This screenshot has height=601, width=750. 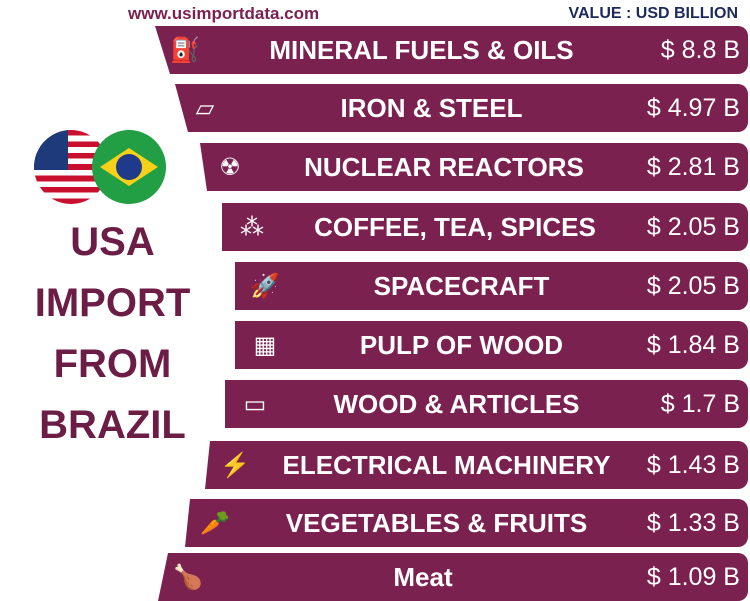 I want to click on title-line: FROM, so click(x=112, y=364).